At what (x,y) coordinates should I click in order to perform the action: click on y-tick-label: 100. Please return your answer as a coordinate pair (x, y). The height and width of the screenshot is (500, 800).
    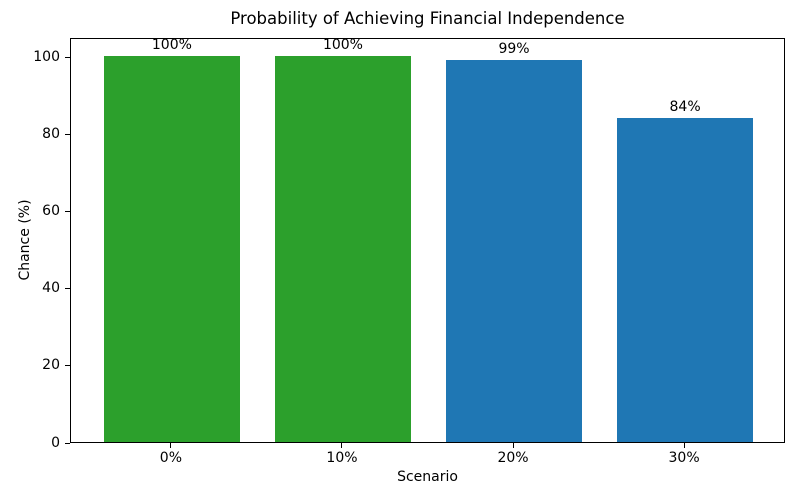
    Looking at the image, I should click on (46, 56).